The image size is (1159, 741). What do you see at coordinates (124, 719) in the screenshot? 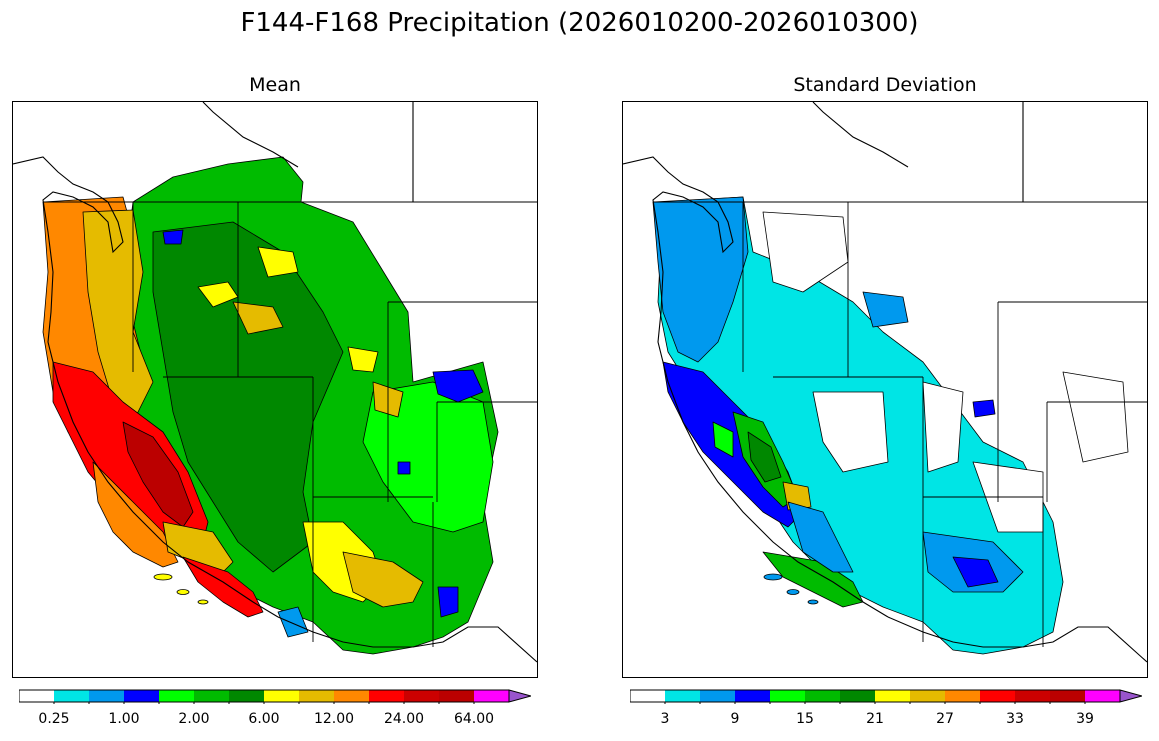
I see `mean-colorbar-tick-label: 1.00` at bounding box center [124, 719].